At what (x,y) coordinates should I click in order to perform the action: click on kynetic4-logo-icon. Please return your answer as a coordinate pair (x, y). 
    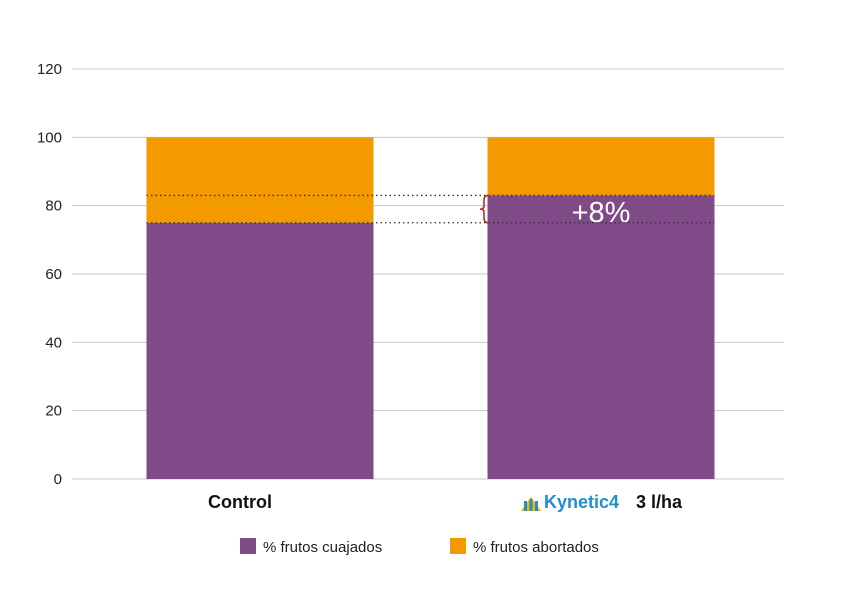
    Looking at the image, I should click on (531, 504).